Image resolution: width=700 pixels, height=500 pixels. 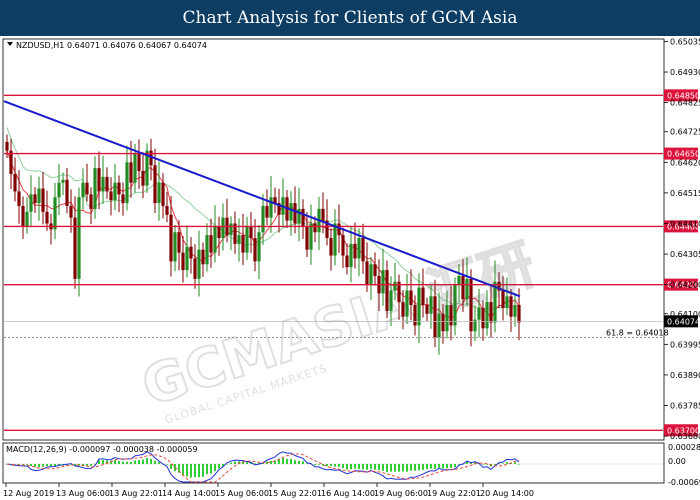 I want to click on time-tick-label: 12 Aug 2019, so click(x=28, y=493).